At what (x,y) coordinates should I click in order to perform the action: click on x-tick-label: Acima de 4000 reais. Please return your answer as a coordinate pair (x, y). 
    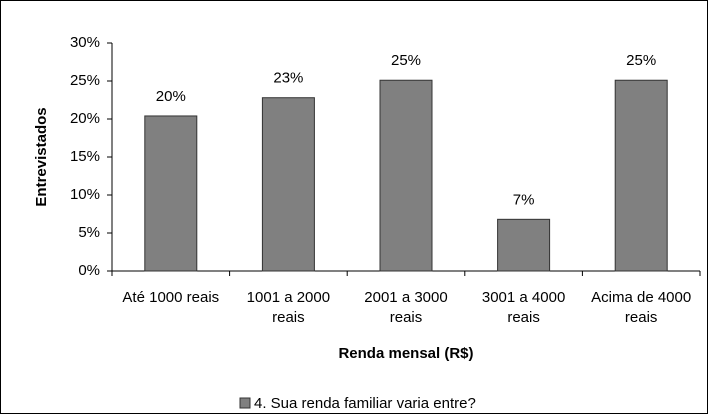
    Looking at the image, I should click on (641, 307).